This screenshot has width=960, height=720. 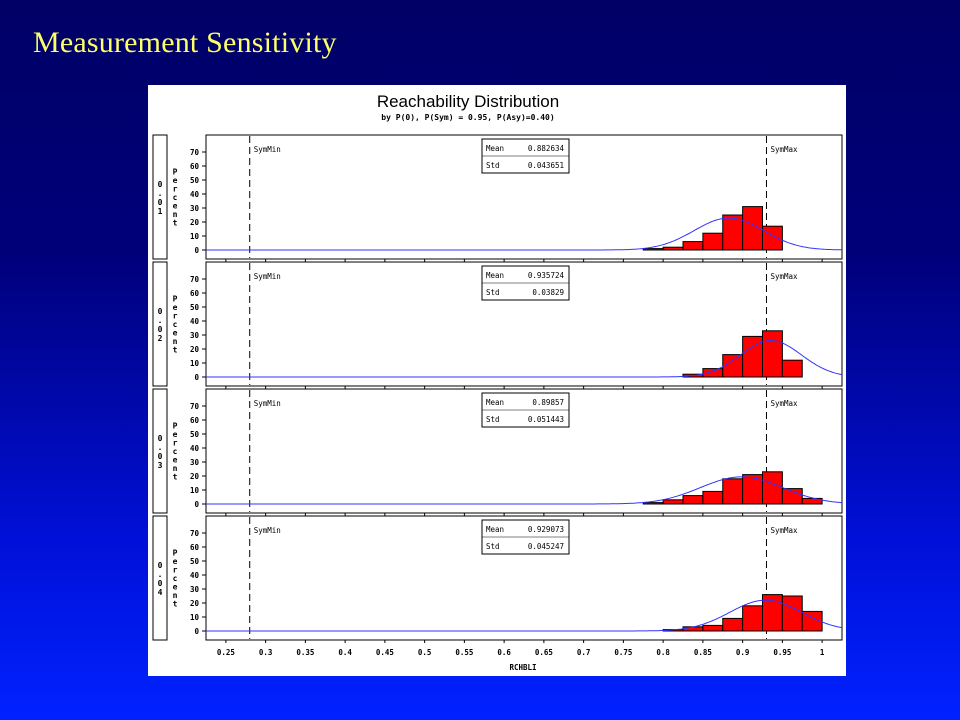 I want to click on std-value: 0.045247, so click(x=546, y=546).